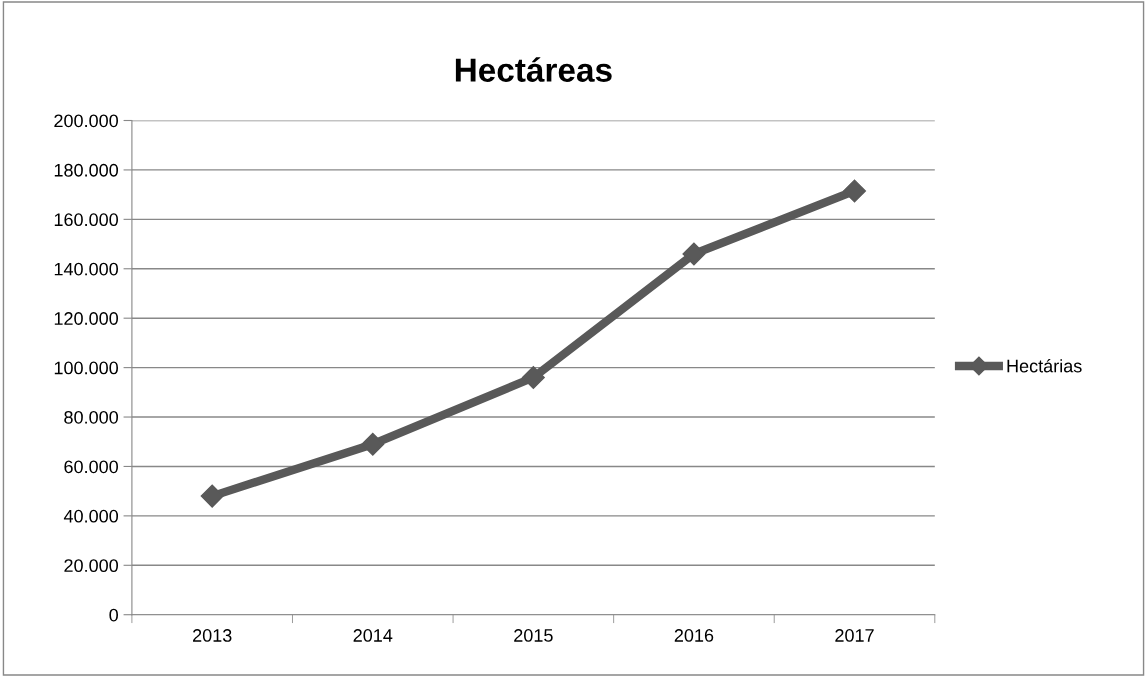 The height and width of the screenshot is (677, 1147). What do you see at coordinates (91, 417) in the screenshot?
I see `y-tick-label: 80.000` at bounding box center [91, 417].